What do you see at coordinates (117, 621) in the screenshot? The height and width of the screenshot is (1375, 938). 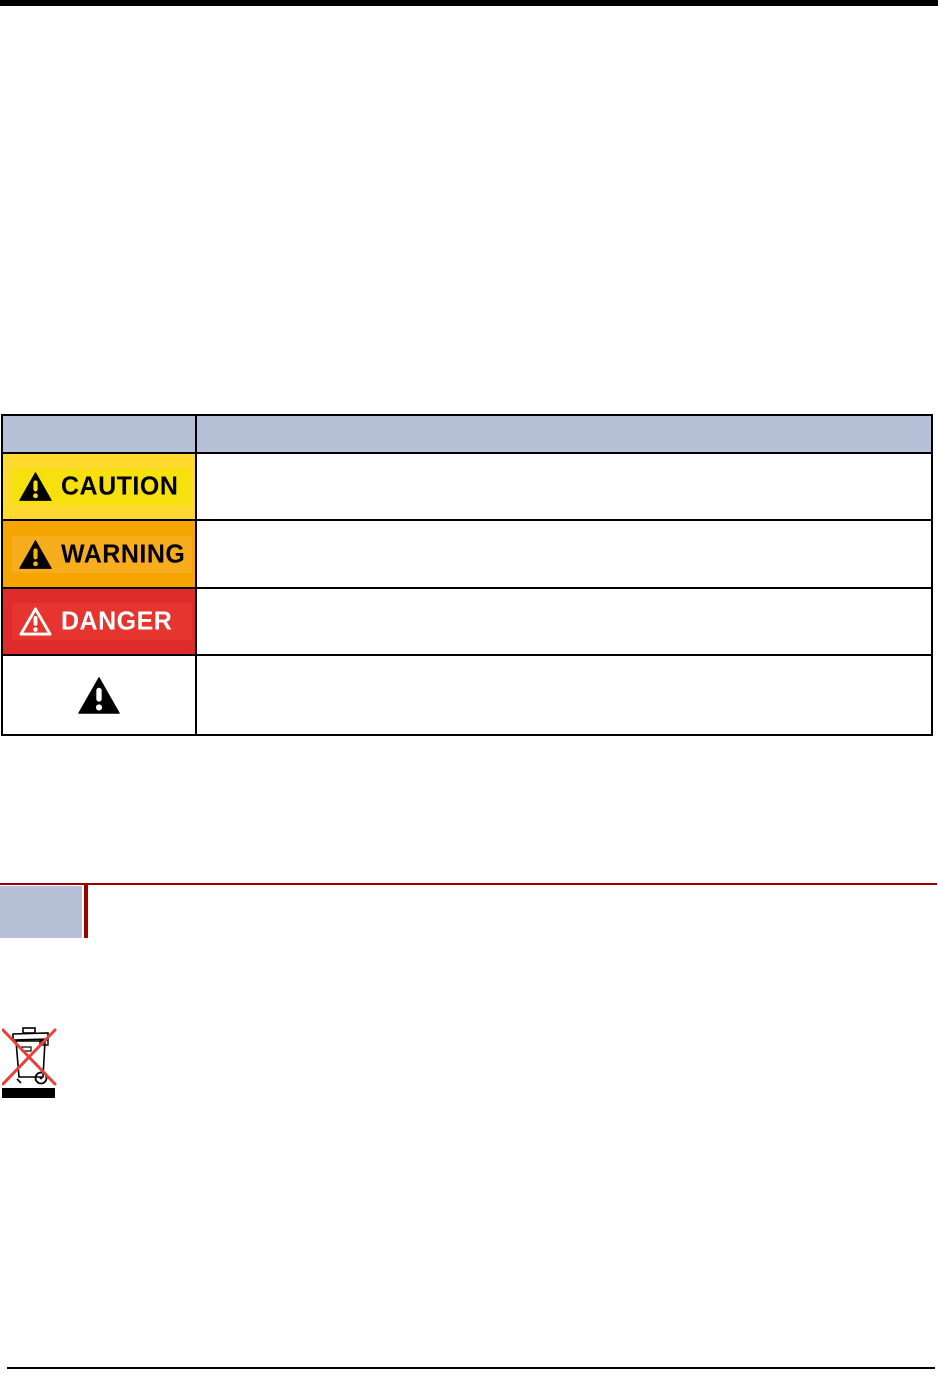 I see `signal-word: DANGER` at bounding box center [117, 621].